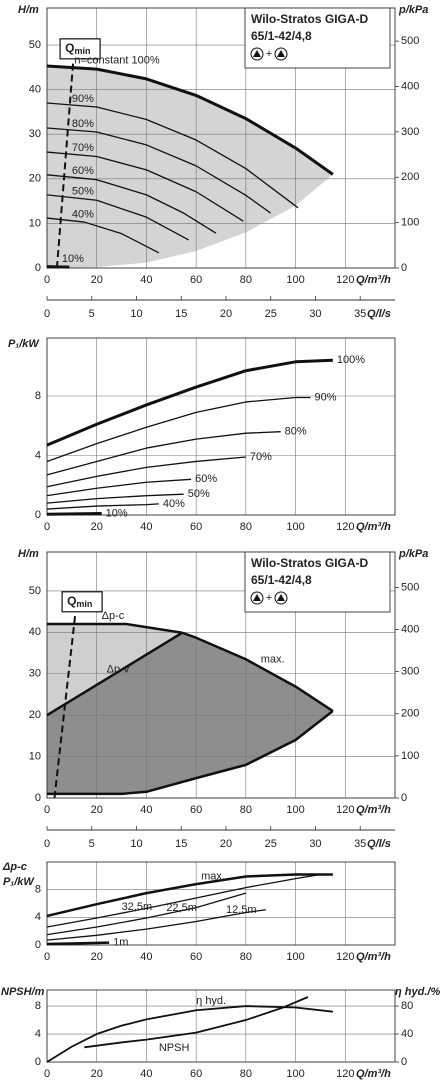 The image size is (443, 1080). Describe the element at coordinates (113, 616) in the screenshot. I see `curve-label: Δp-c` at that location.